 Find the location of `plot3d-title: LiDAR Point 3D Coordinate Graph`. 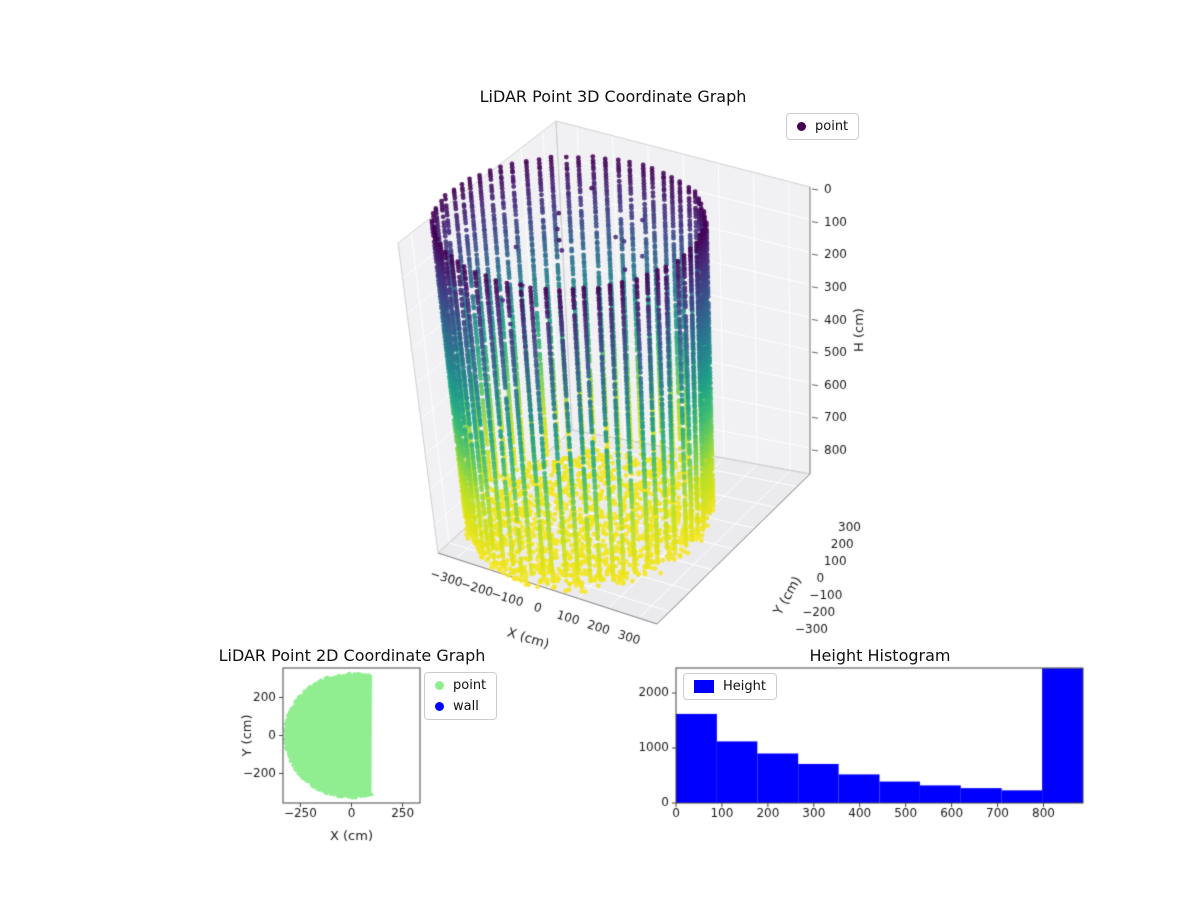

plot3d-title: LiDAR Point 3D Coordinate Graph is located at coordinates (613, 96).